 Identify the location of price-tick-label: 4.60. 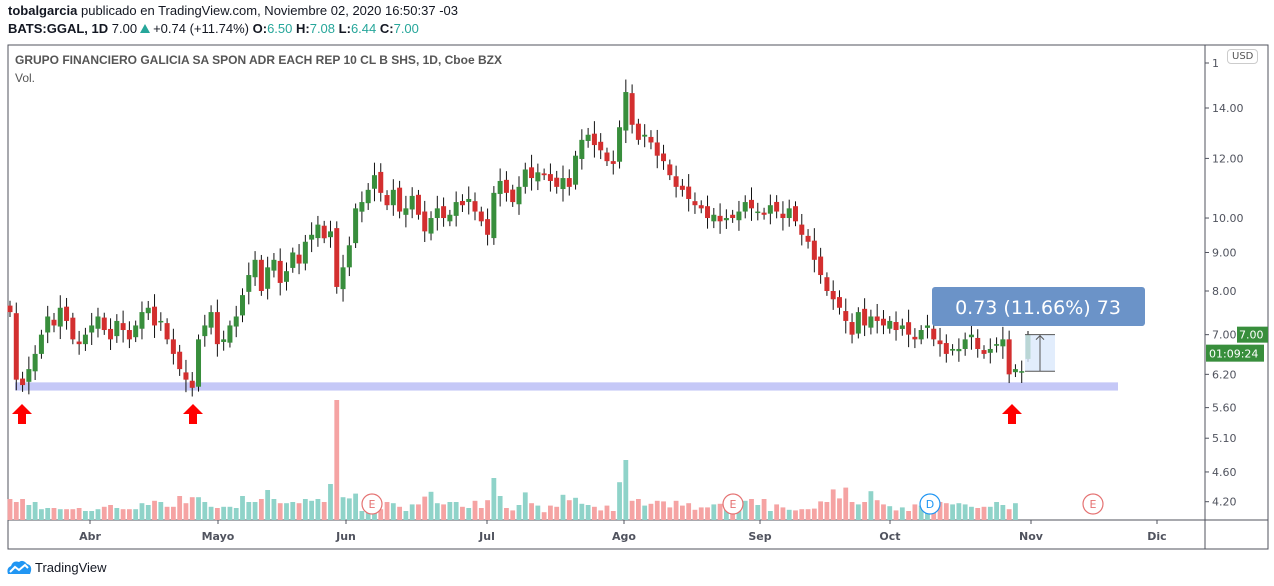
(1224, 472).